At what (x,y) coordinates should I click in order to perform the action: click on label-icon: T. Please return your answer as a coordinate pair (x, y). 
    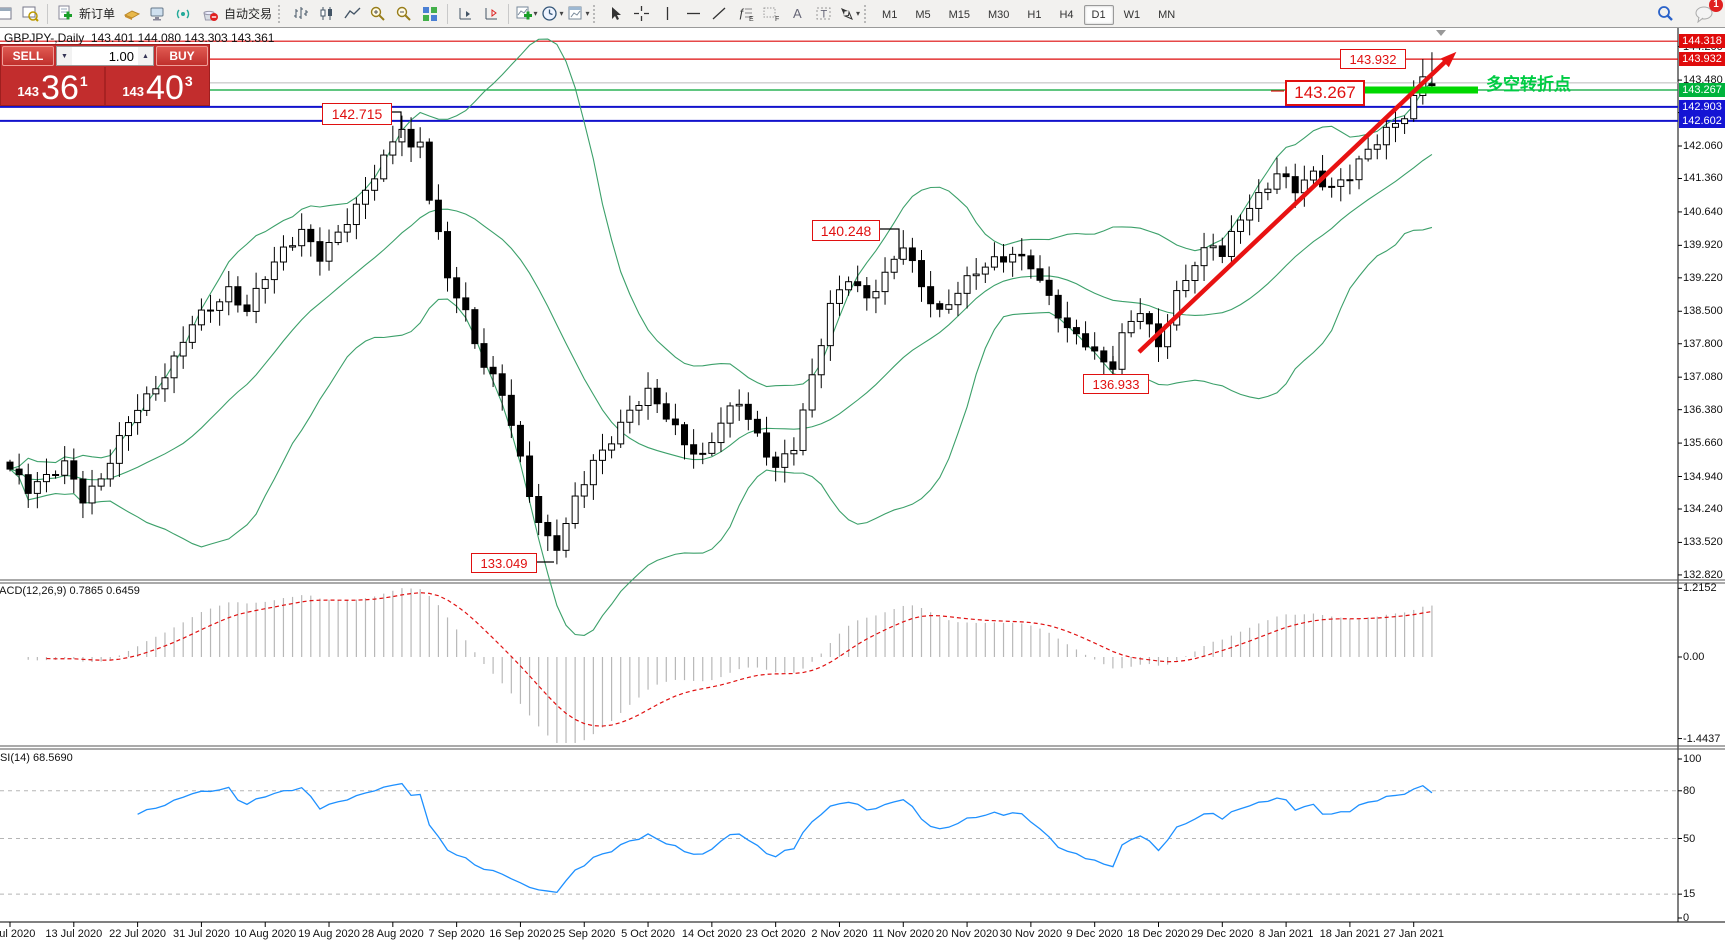
    Looking at the image, I should click on (823, 14).